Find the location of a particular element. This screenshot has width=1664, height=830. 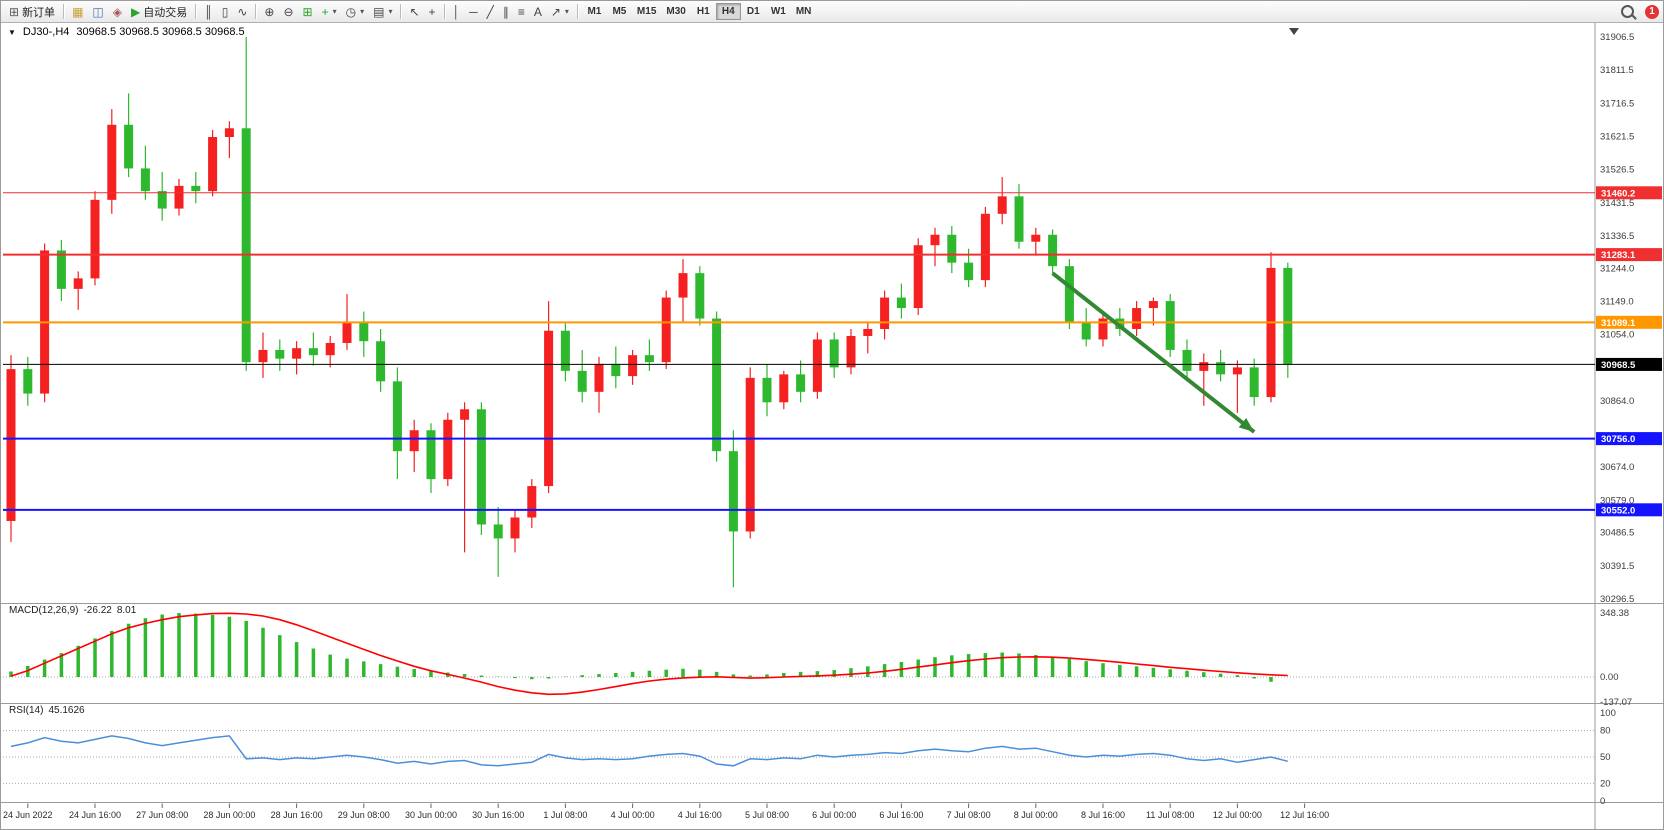

horizontal-line-button: ─ is located at coordinates (473, 12).